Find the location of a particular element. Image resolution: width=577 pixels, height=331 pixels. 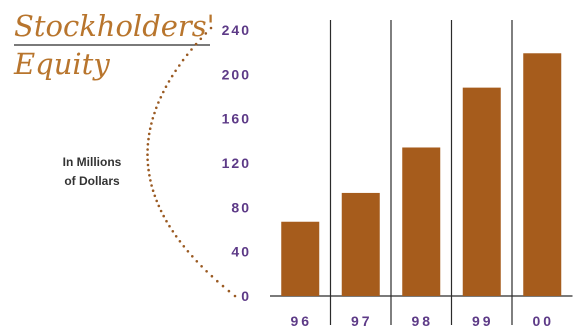

x-tick-00: 00 is located at coordinates (543, 321).